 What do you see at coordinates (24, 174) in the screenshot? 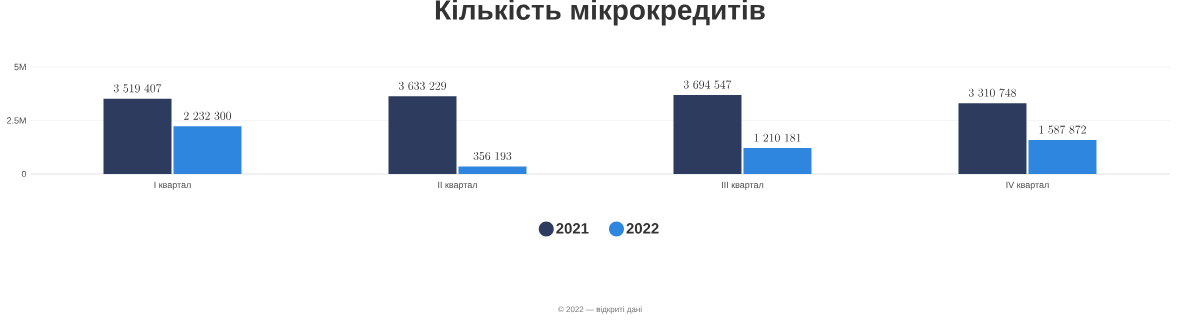
I see `y-tick-label: 0` at bounding box center [24, 174].